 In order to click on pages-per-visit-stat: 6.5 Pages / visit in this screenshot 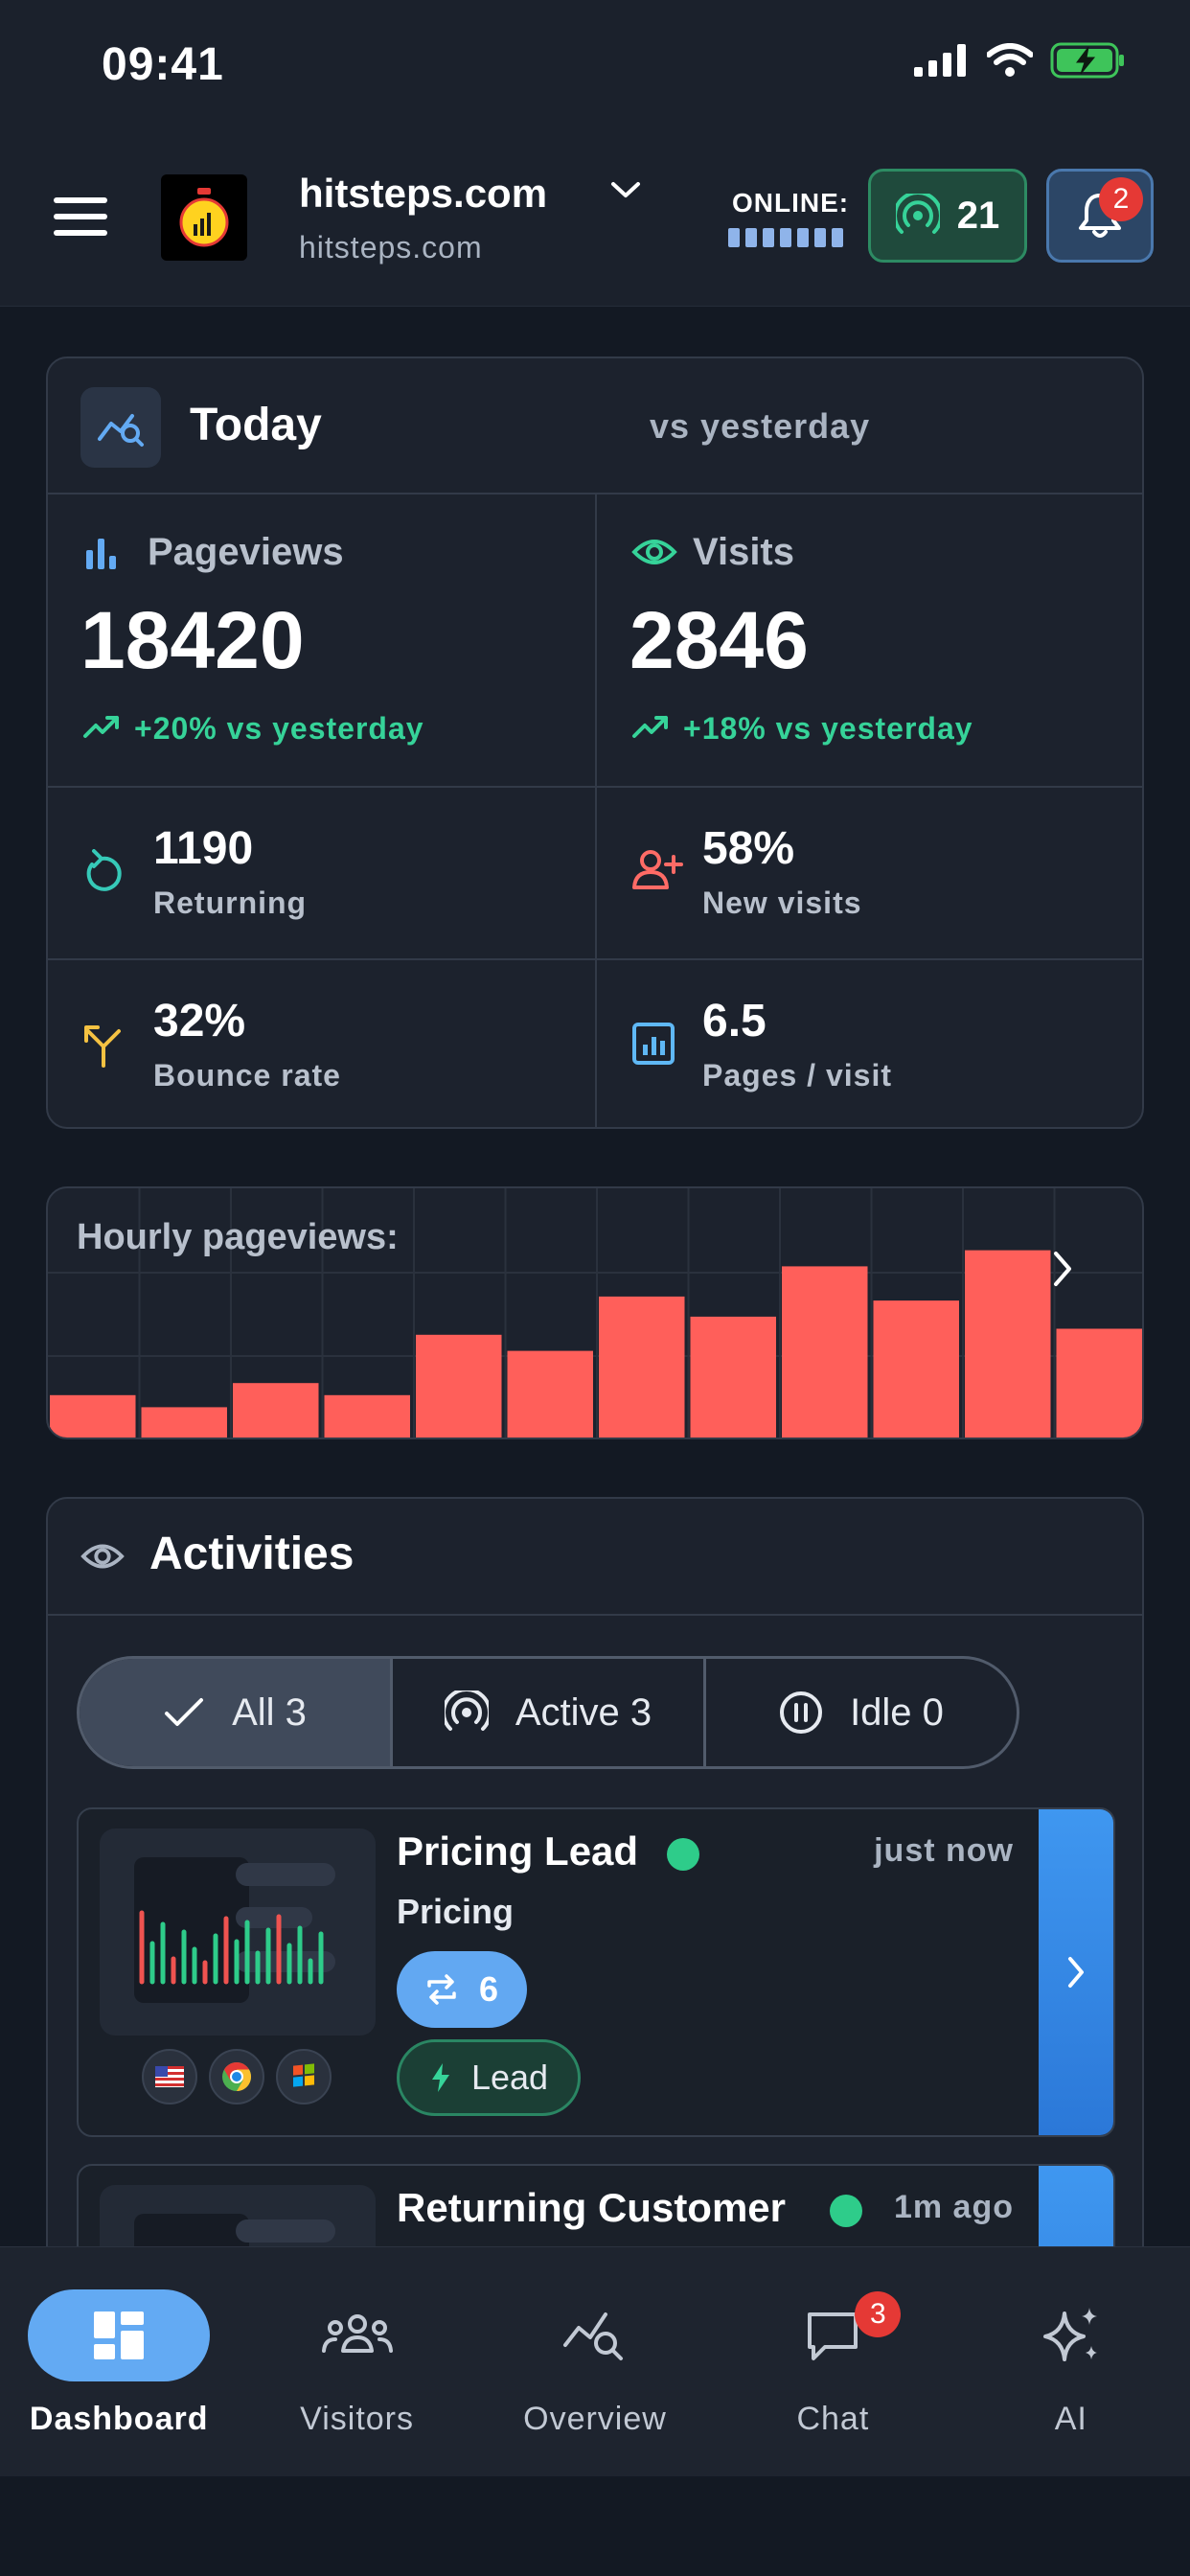, I will do `click(869, 1043)`.